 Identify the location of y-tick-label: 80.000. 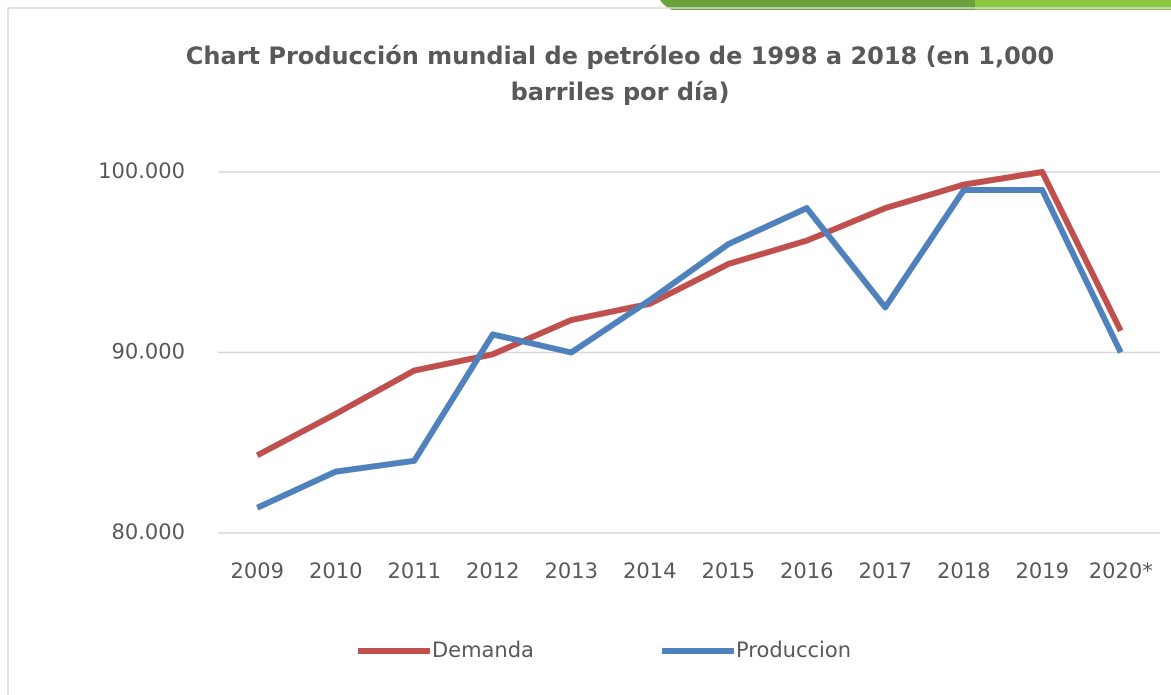
(148, 532).